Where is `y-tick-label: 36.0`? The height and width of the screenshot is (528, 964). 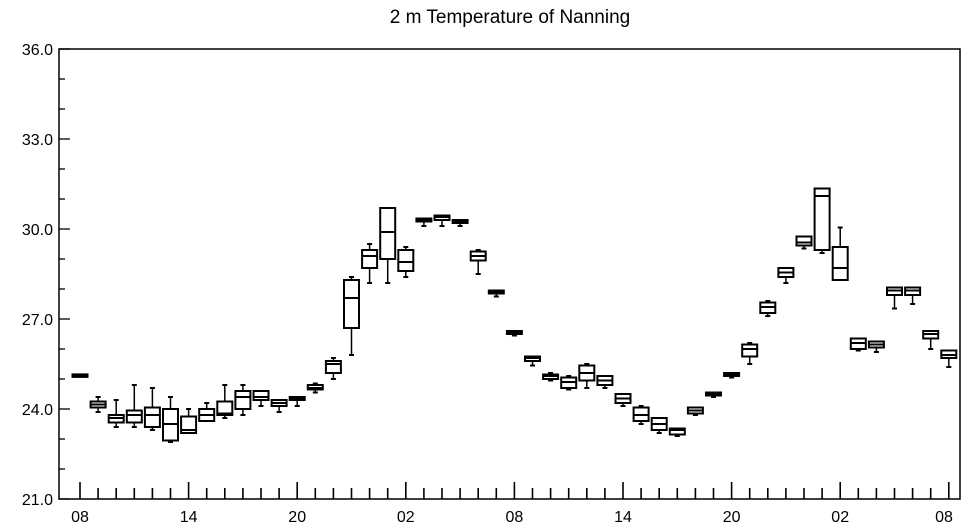 y-tick-label: 36.0 is located at coordinates (37, 50).